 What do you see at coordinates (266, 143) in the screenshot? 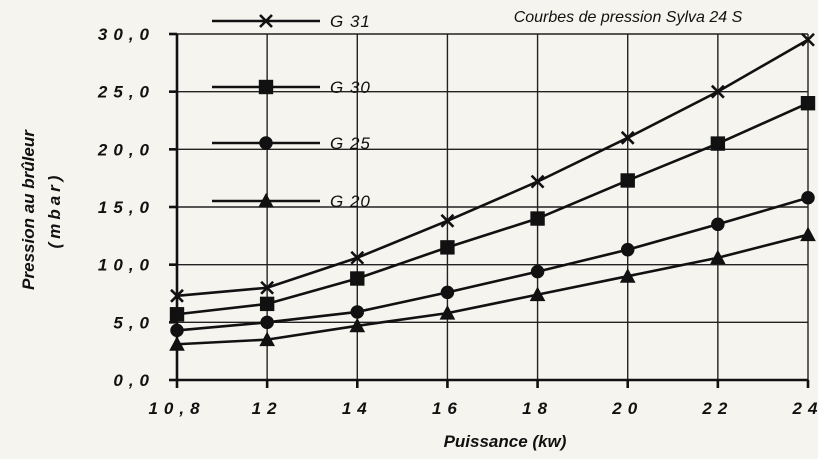
I see `legend-marker-g25` at bounding box center [266, 143].